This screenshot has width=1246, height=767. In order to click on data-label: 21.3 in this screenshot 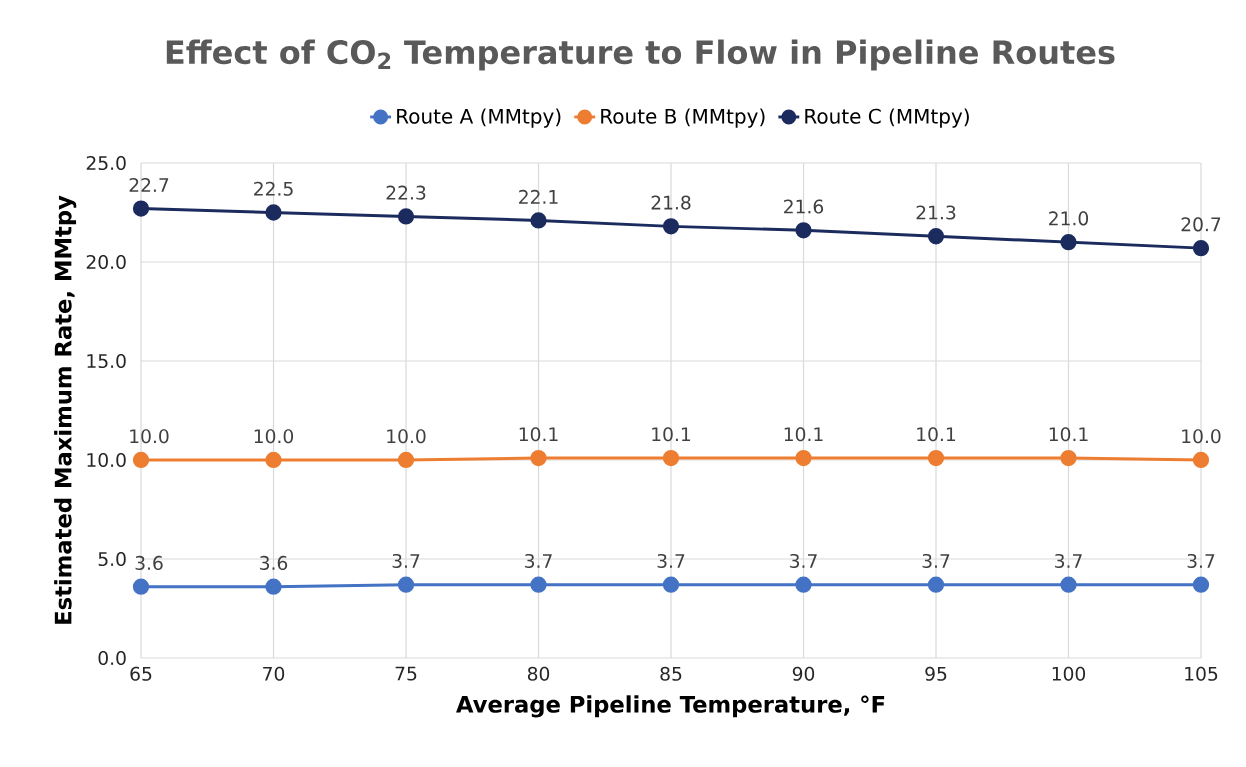, I will do `click(936, 212)`.